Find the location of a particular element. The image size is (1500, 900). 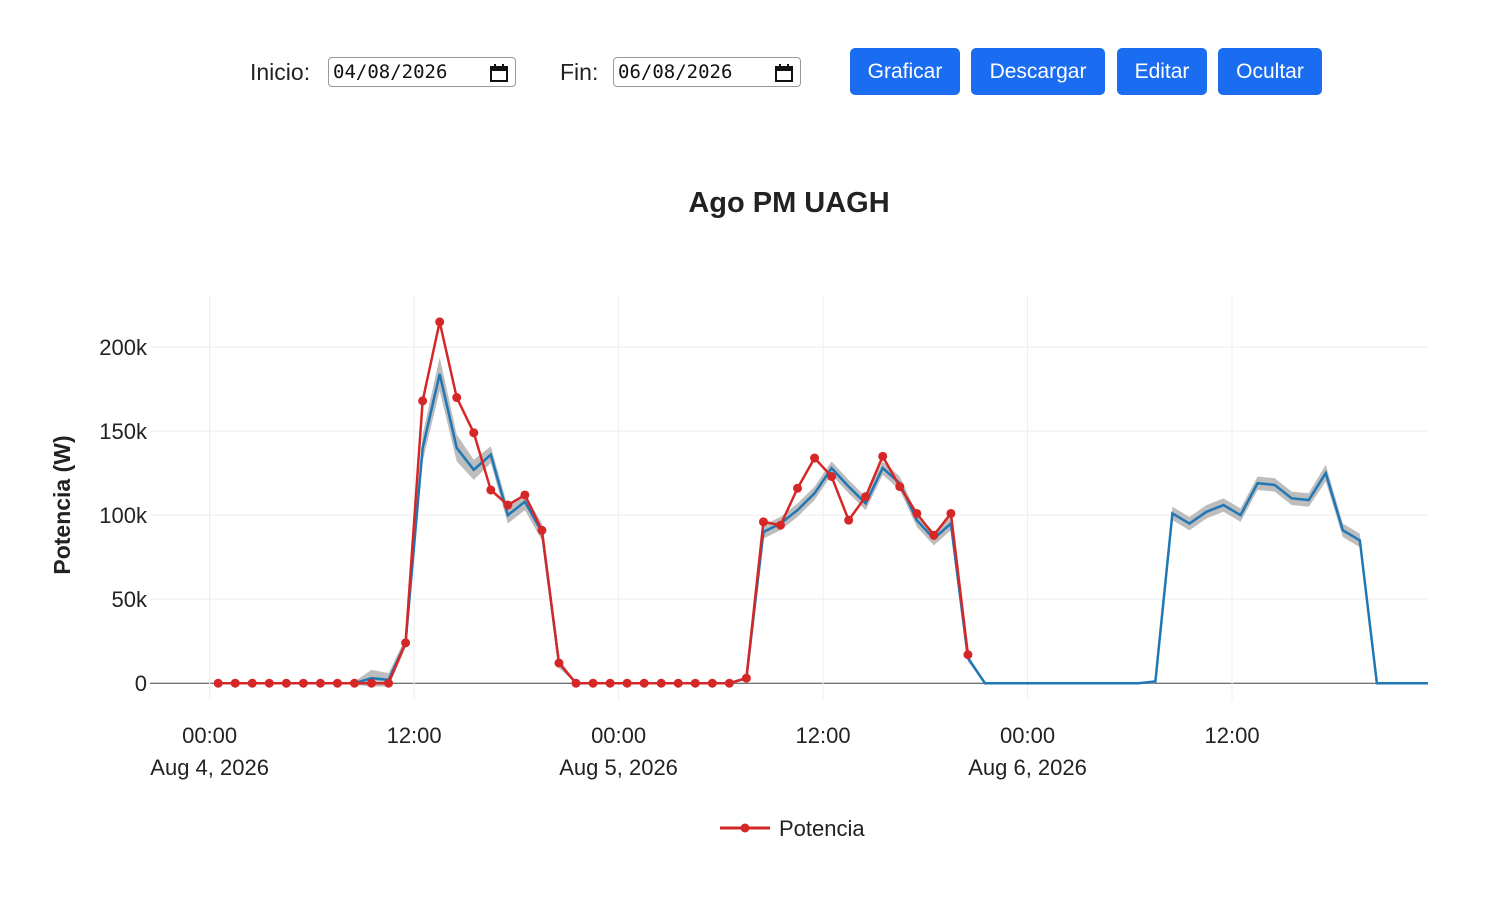

button: Ocultar is located at coordinates (1270, 71).